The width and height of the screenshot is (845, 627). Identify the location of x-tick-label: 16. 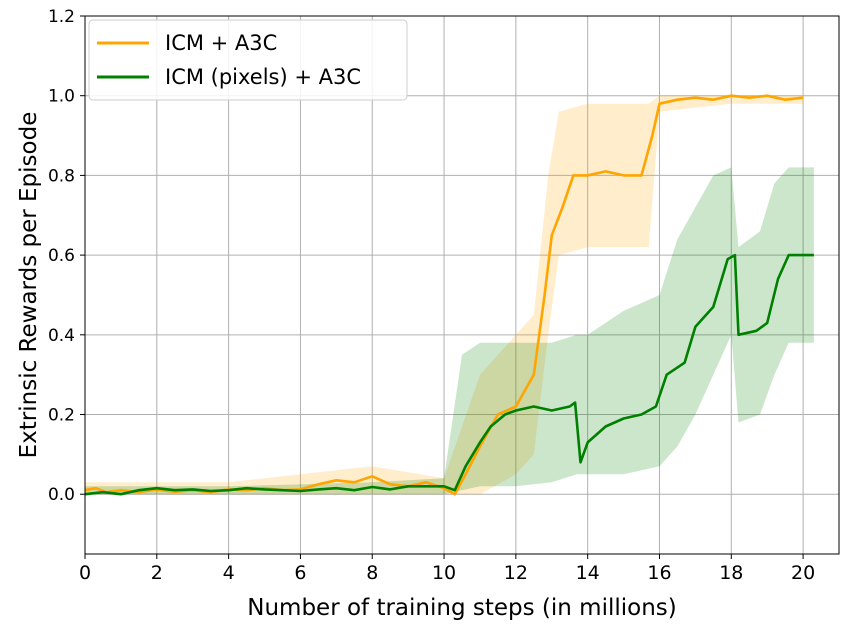
(659, 573).